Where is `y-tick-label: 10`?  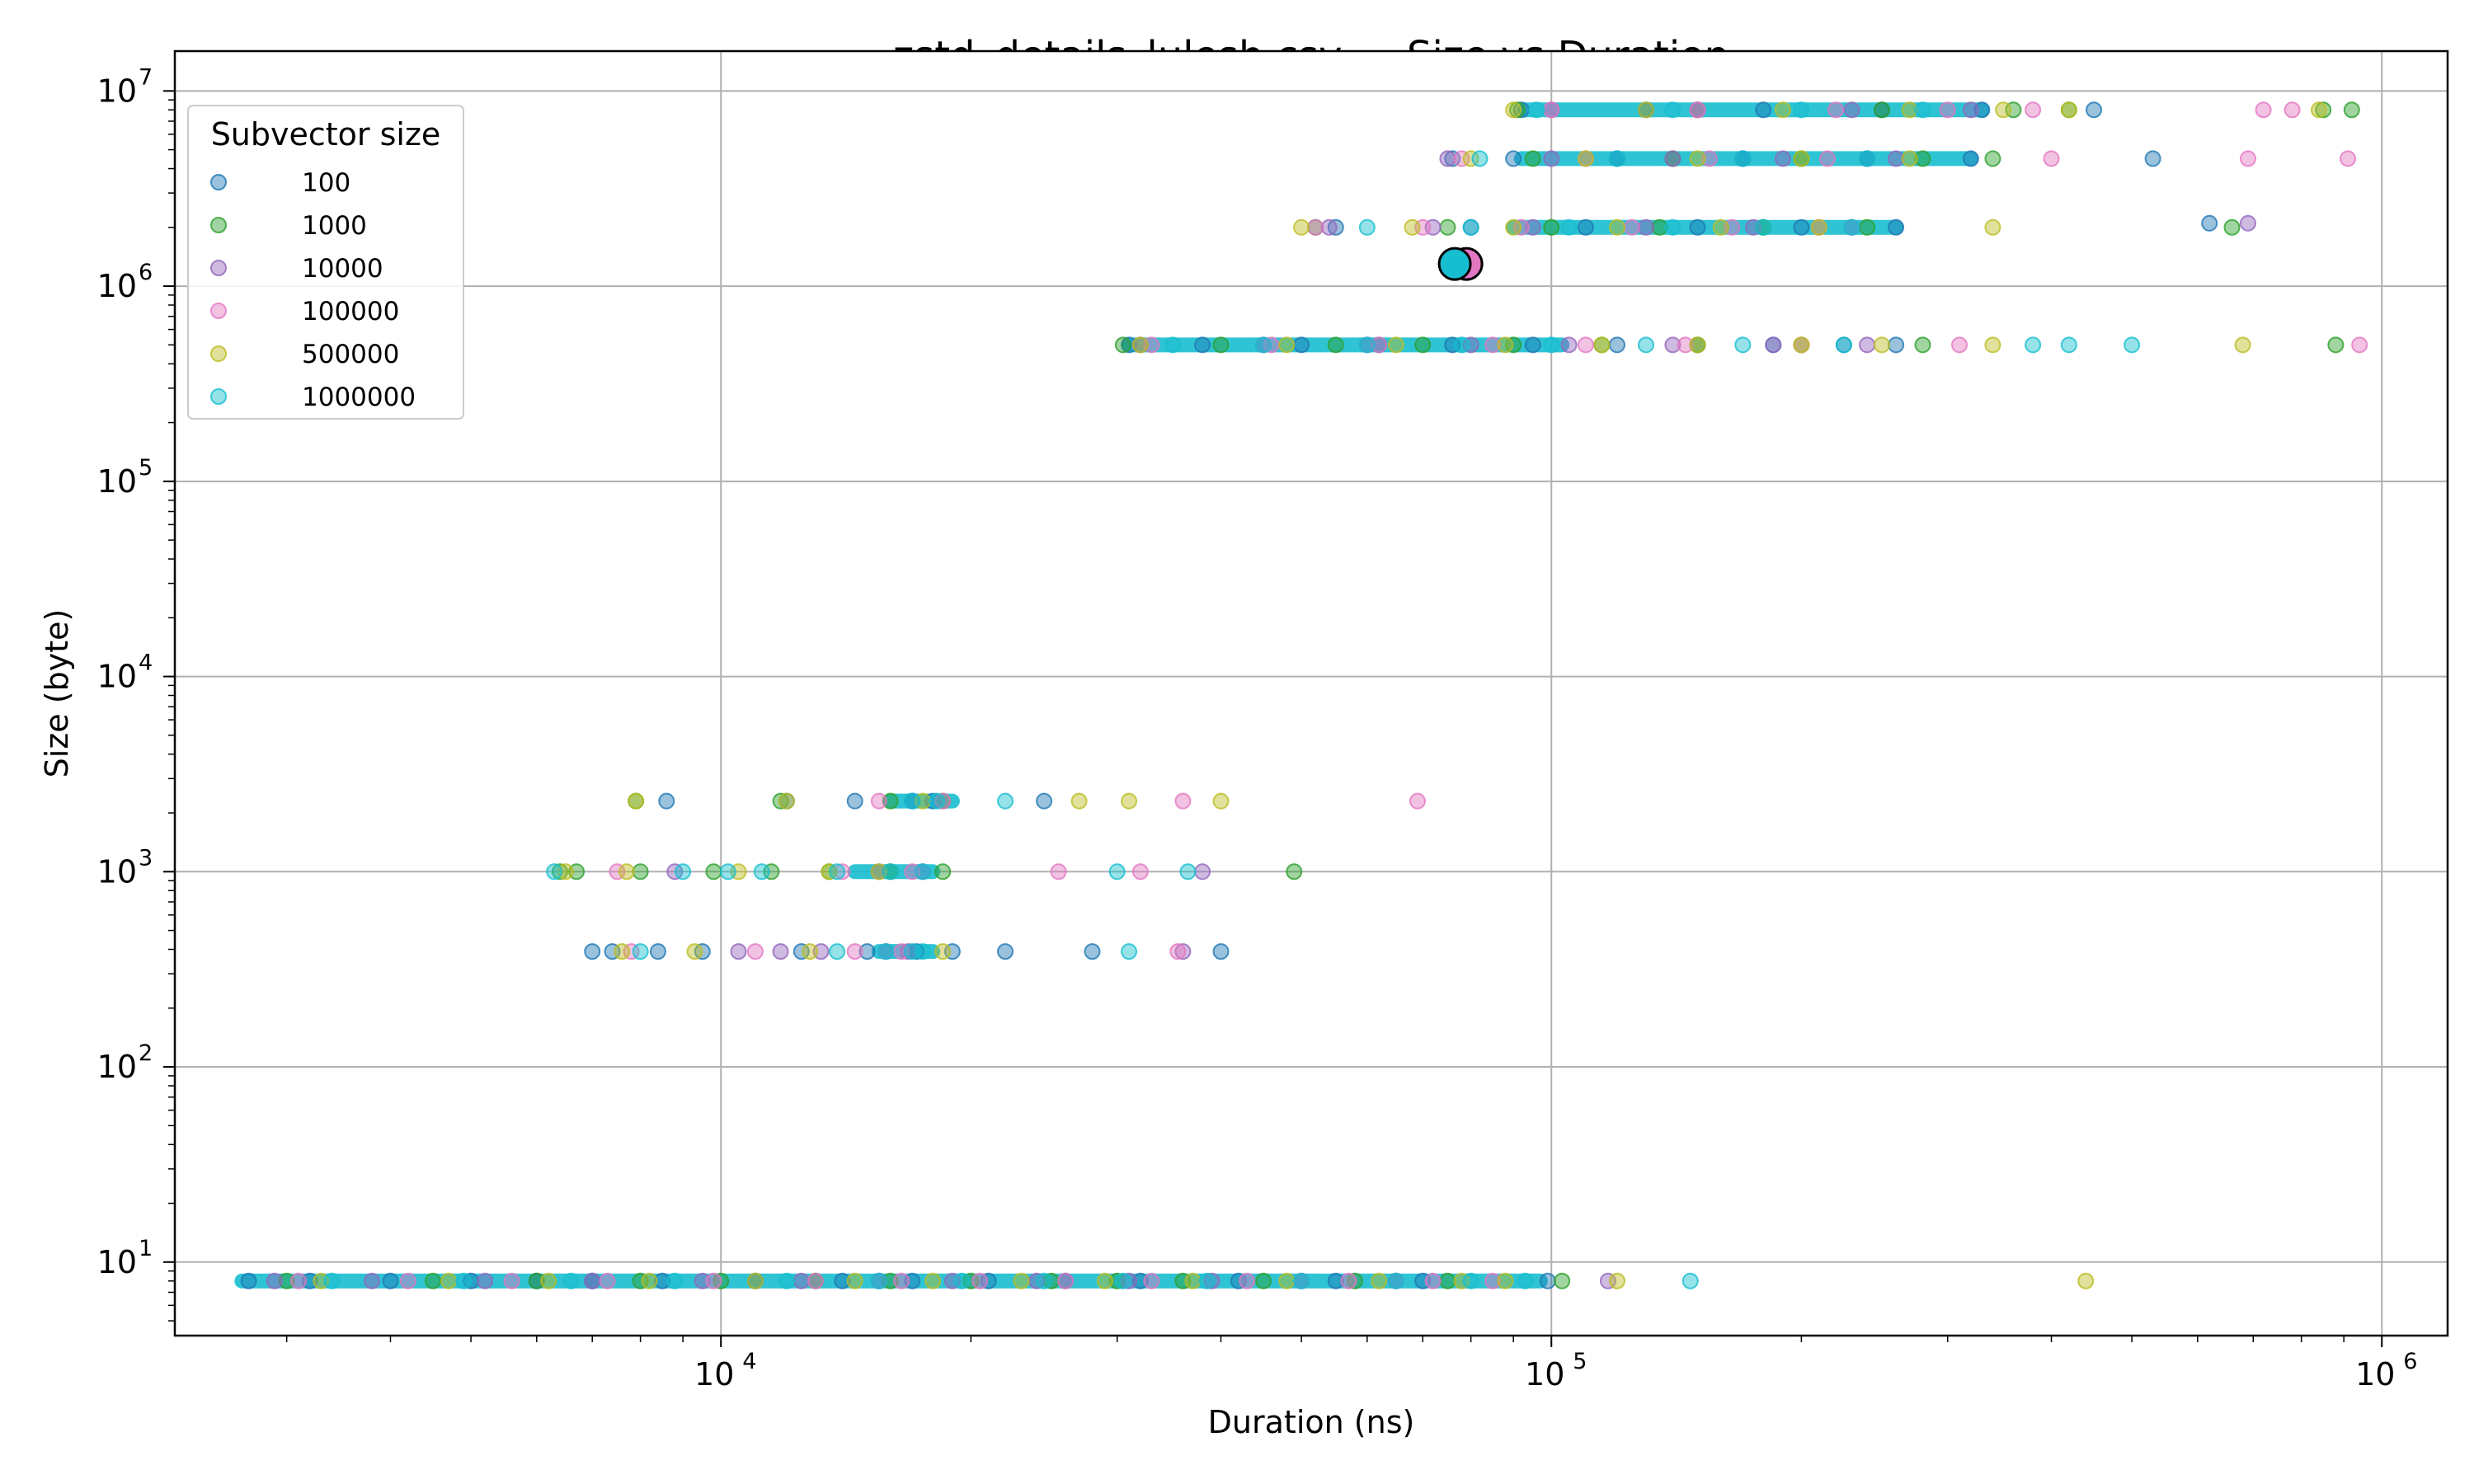
y-tick-label: 10 is located at coordinates (117, 286).